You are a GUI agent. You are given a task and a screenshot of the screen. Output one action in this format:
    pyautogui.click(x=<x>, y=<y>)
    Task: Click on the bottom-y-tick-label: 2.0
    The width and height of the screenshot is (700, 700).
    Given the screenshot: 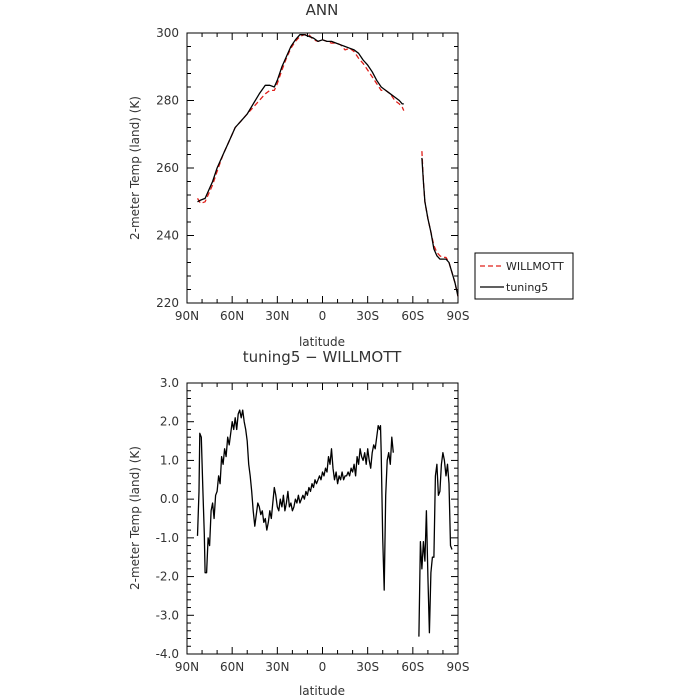 What is the action you would take?
    pyautogui.click(x=169, y=422)
    